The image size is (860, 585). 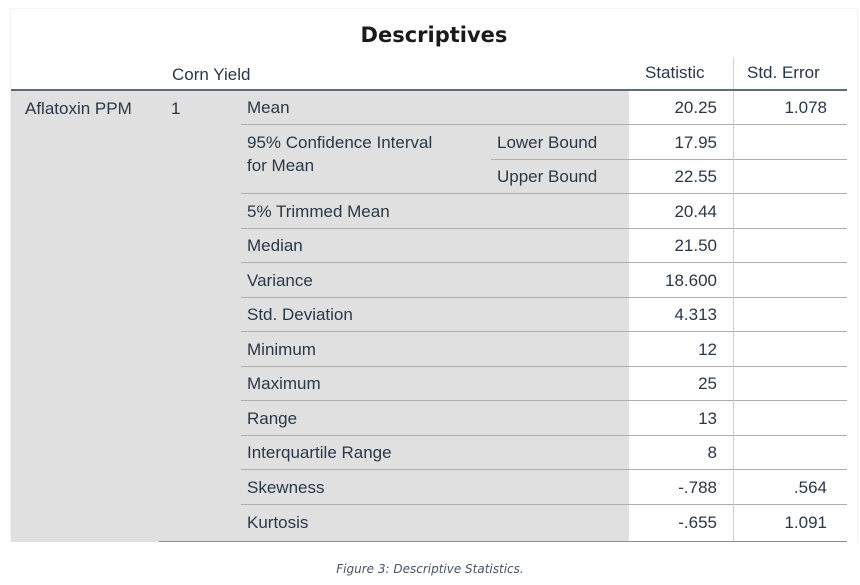 I want to click on row-label: Variance, so click(x=280, y=280).